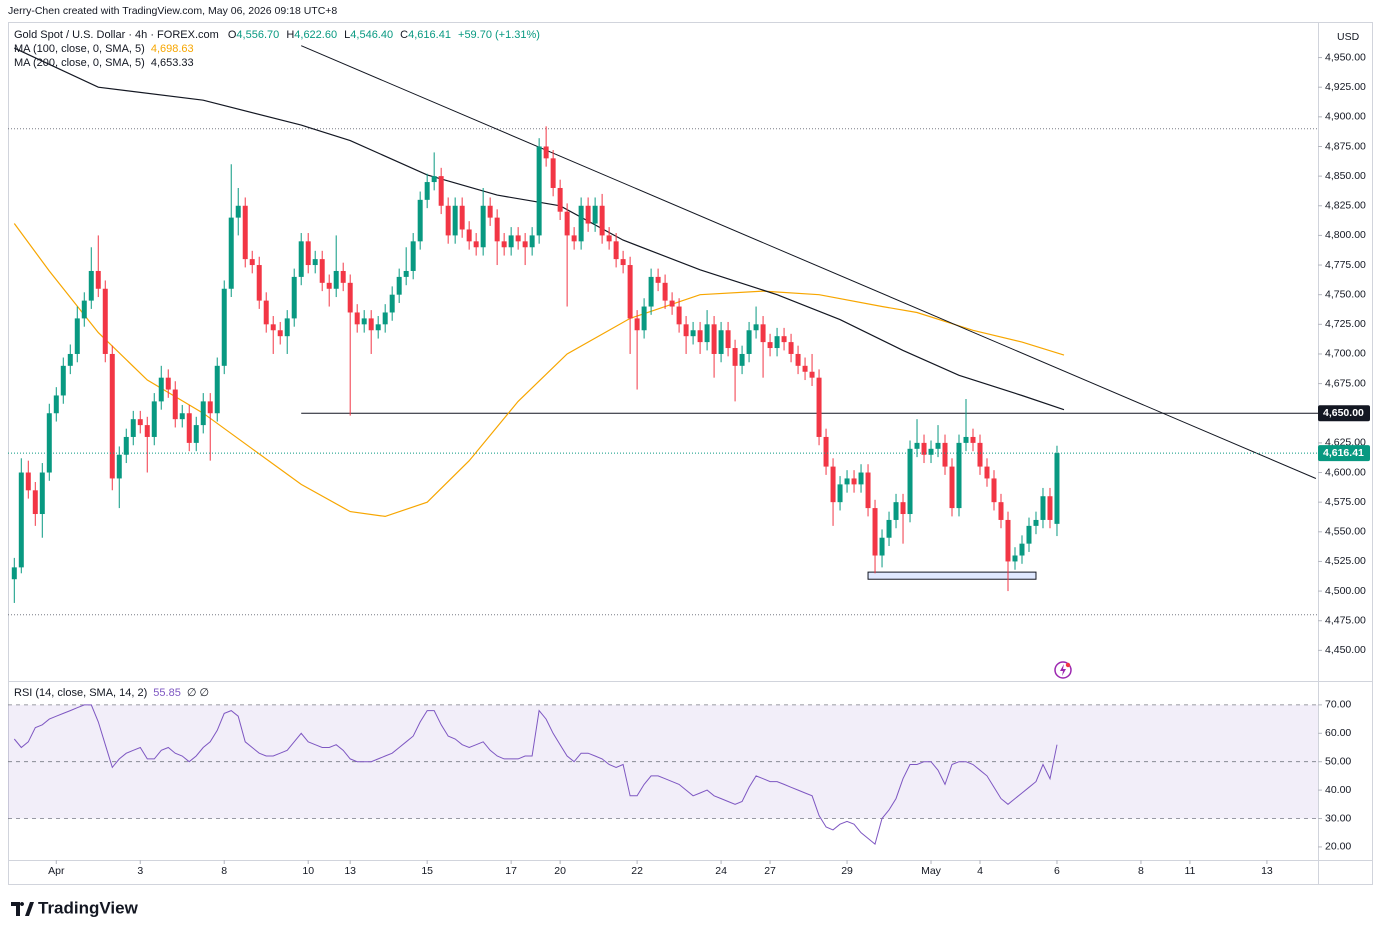 The image size is (1381, 934). What do you see at coordinates (560, 871) in the screenshot?
I see `x-tick-label: 20` at bounding box center [560, 871].